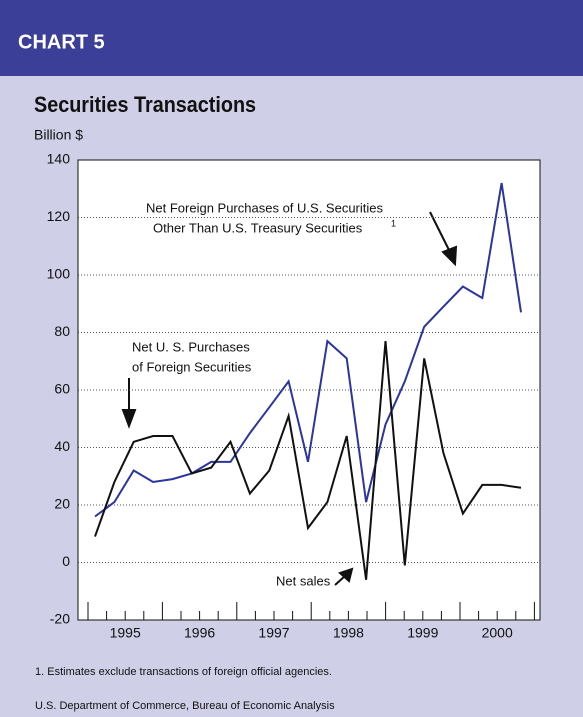 The width and height of the screenshot is (583, 717). I want to click on annotation: of Foreign Securities, so click(192, 366).